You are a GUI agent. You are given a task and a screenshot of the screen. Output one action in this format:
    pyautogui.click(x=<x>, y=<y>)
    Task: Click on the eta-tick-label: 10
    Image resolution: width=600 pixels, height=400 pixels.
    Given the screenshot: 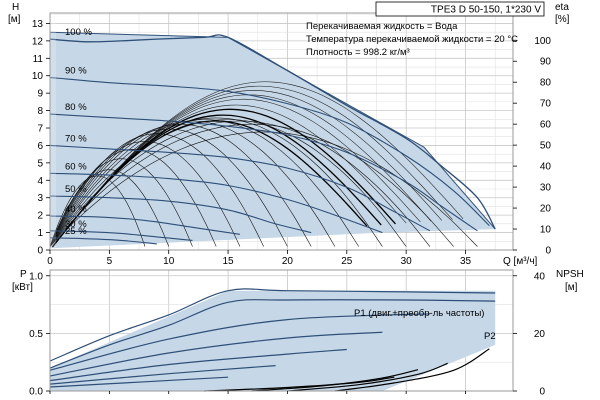 What is the action you would take?
    pyautogui.click(x=546, y=230)
    